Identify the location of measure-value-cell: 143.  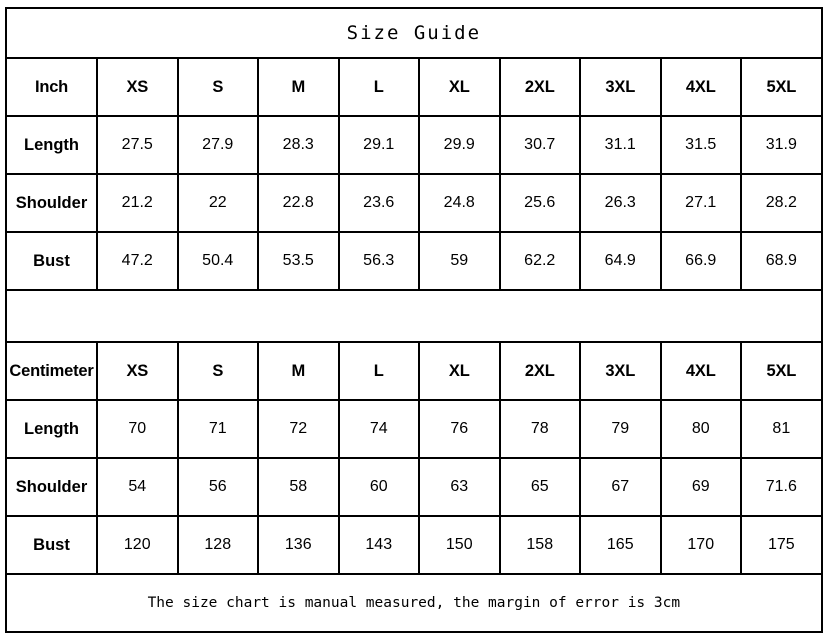
(378, 545).